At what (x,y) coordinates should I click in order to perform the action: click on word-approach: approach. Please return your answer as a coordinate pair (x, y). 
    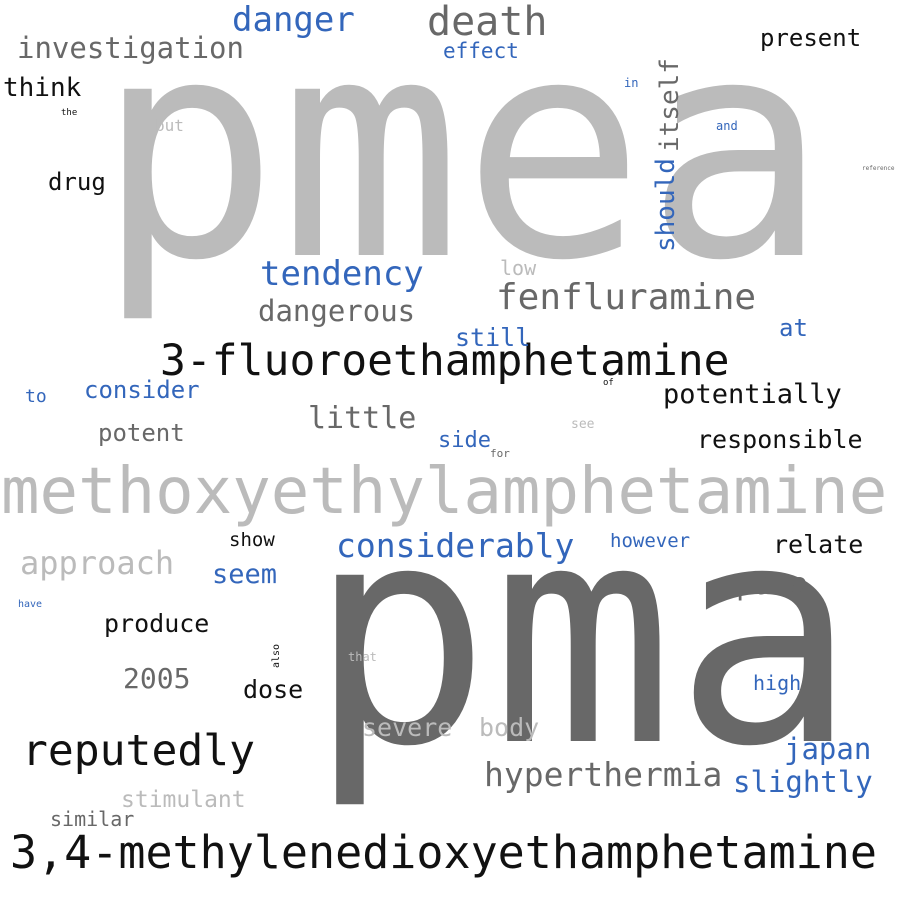
    Looking at the image, I should click on (97, 563).